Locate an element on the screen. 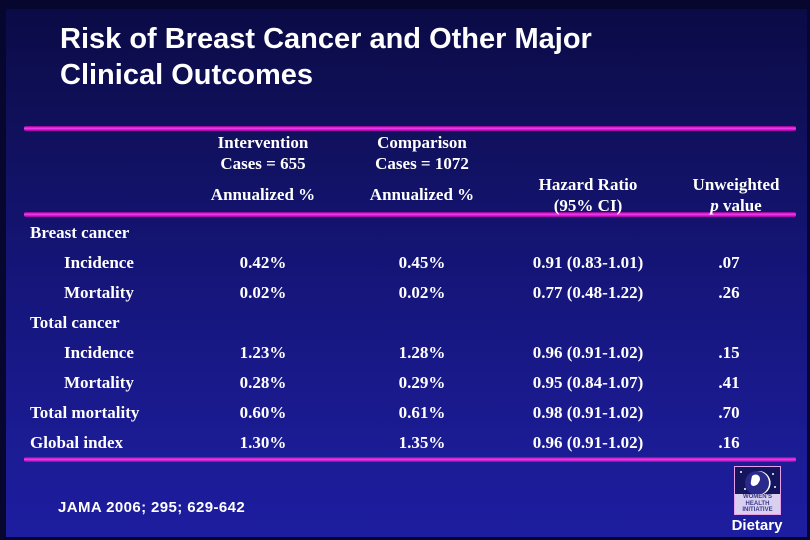 The width and height of the screenshot is (810, 540). p-value-cell: .70 is located at coordinates (729, 412).